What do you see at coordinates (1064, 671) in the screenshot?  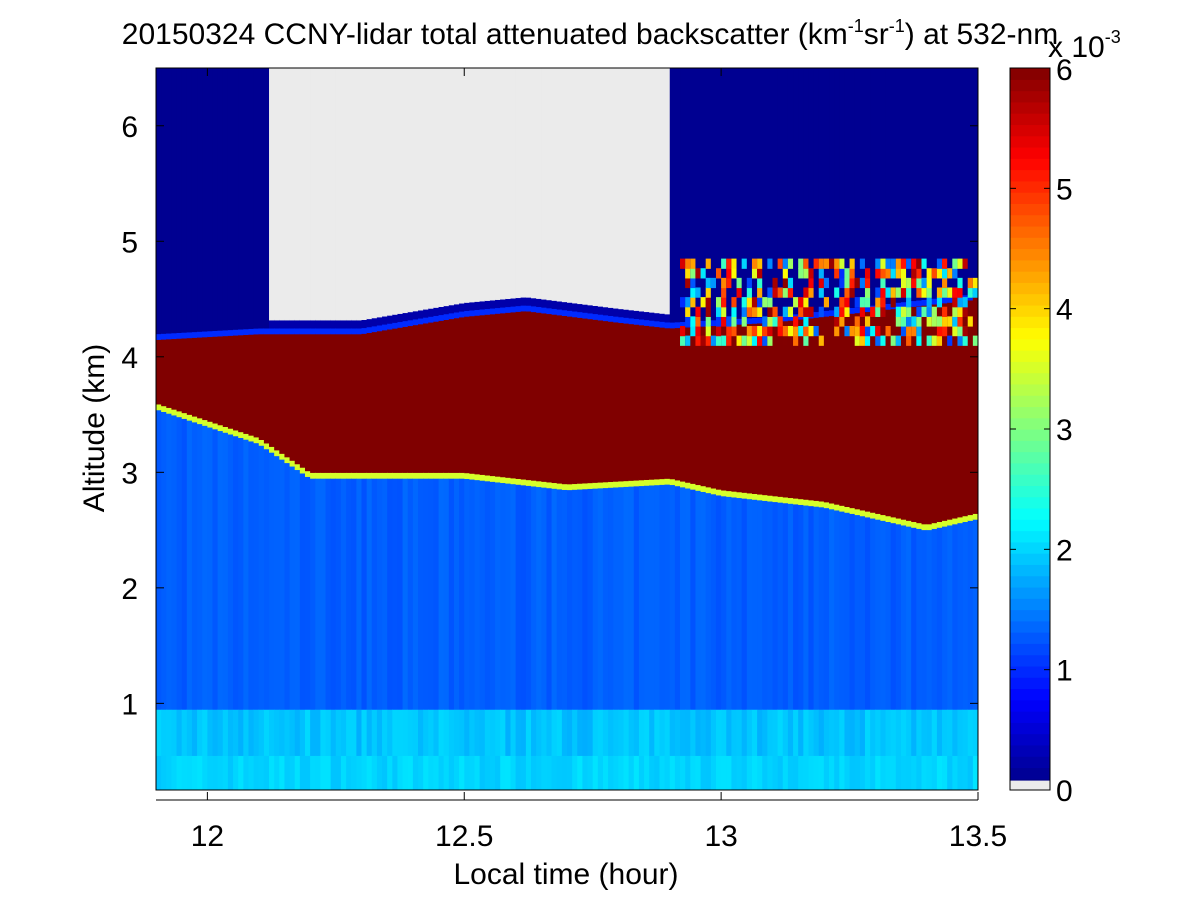 I see `colorbar-tick-label: 1` at bounding box center [1064, 671].